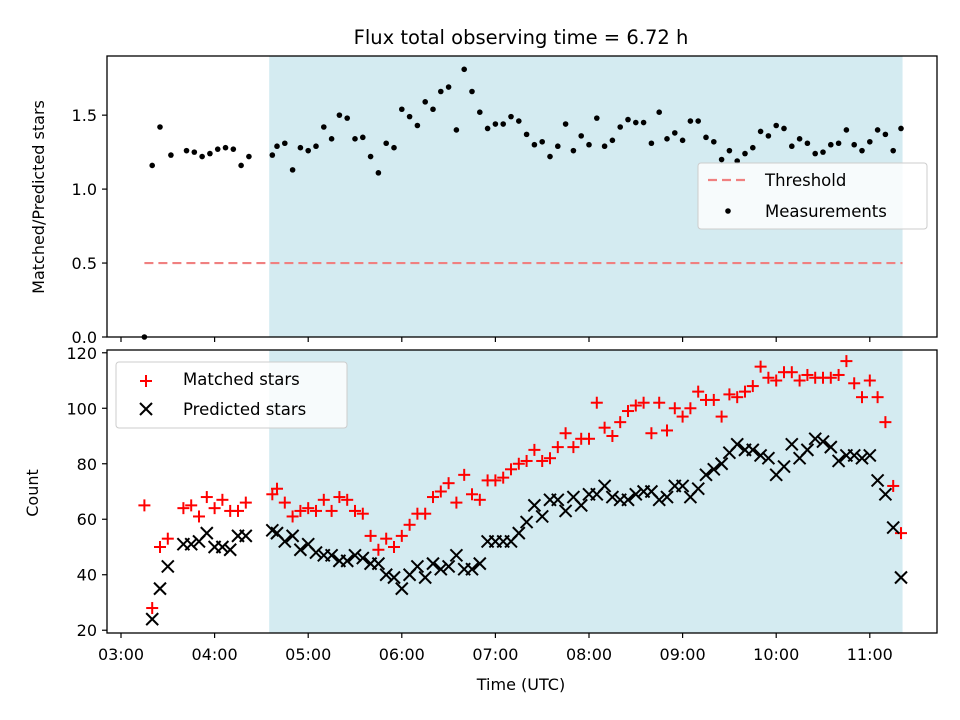 This screenshot has height=720, width=960. I want to click on legend-predicted-label: Predicted stars, so click(244, 409).